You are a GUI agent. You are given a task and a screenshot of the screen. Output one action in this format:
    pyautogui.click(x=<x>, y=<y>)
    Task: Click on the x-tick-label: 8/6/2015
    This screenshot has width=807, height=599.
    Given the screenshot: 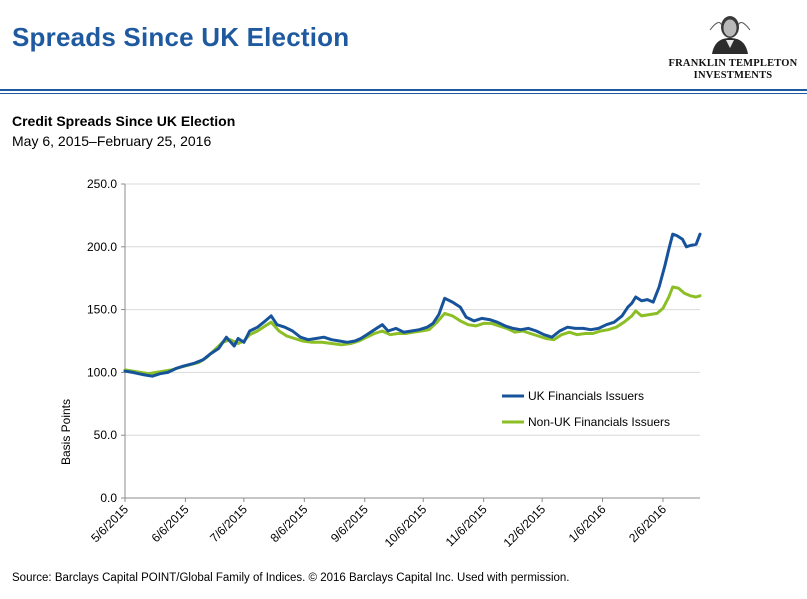 What is the action you would take?
    pyautogui.click(x=289, y=523)
    